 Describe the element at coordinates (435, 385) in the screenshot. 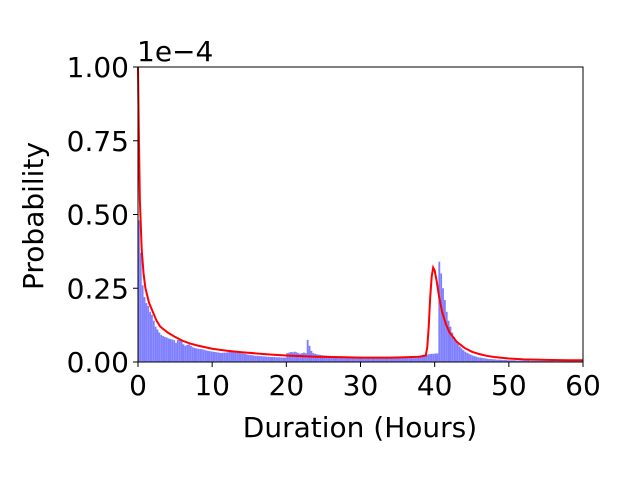

I see `x-tick-label: 40` at that location.